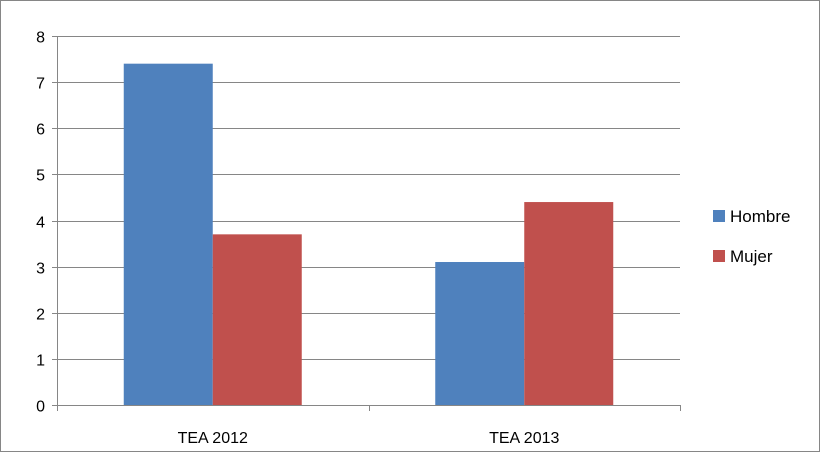 This screenshot has width=821, height=453. I want to click on y-tick-label: 5, so click(40, 176).